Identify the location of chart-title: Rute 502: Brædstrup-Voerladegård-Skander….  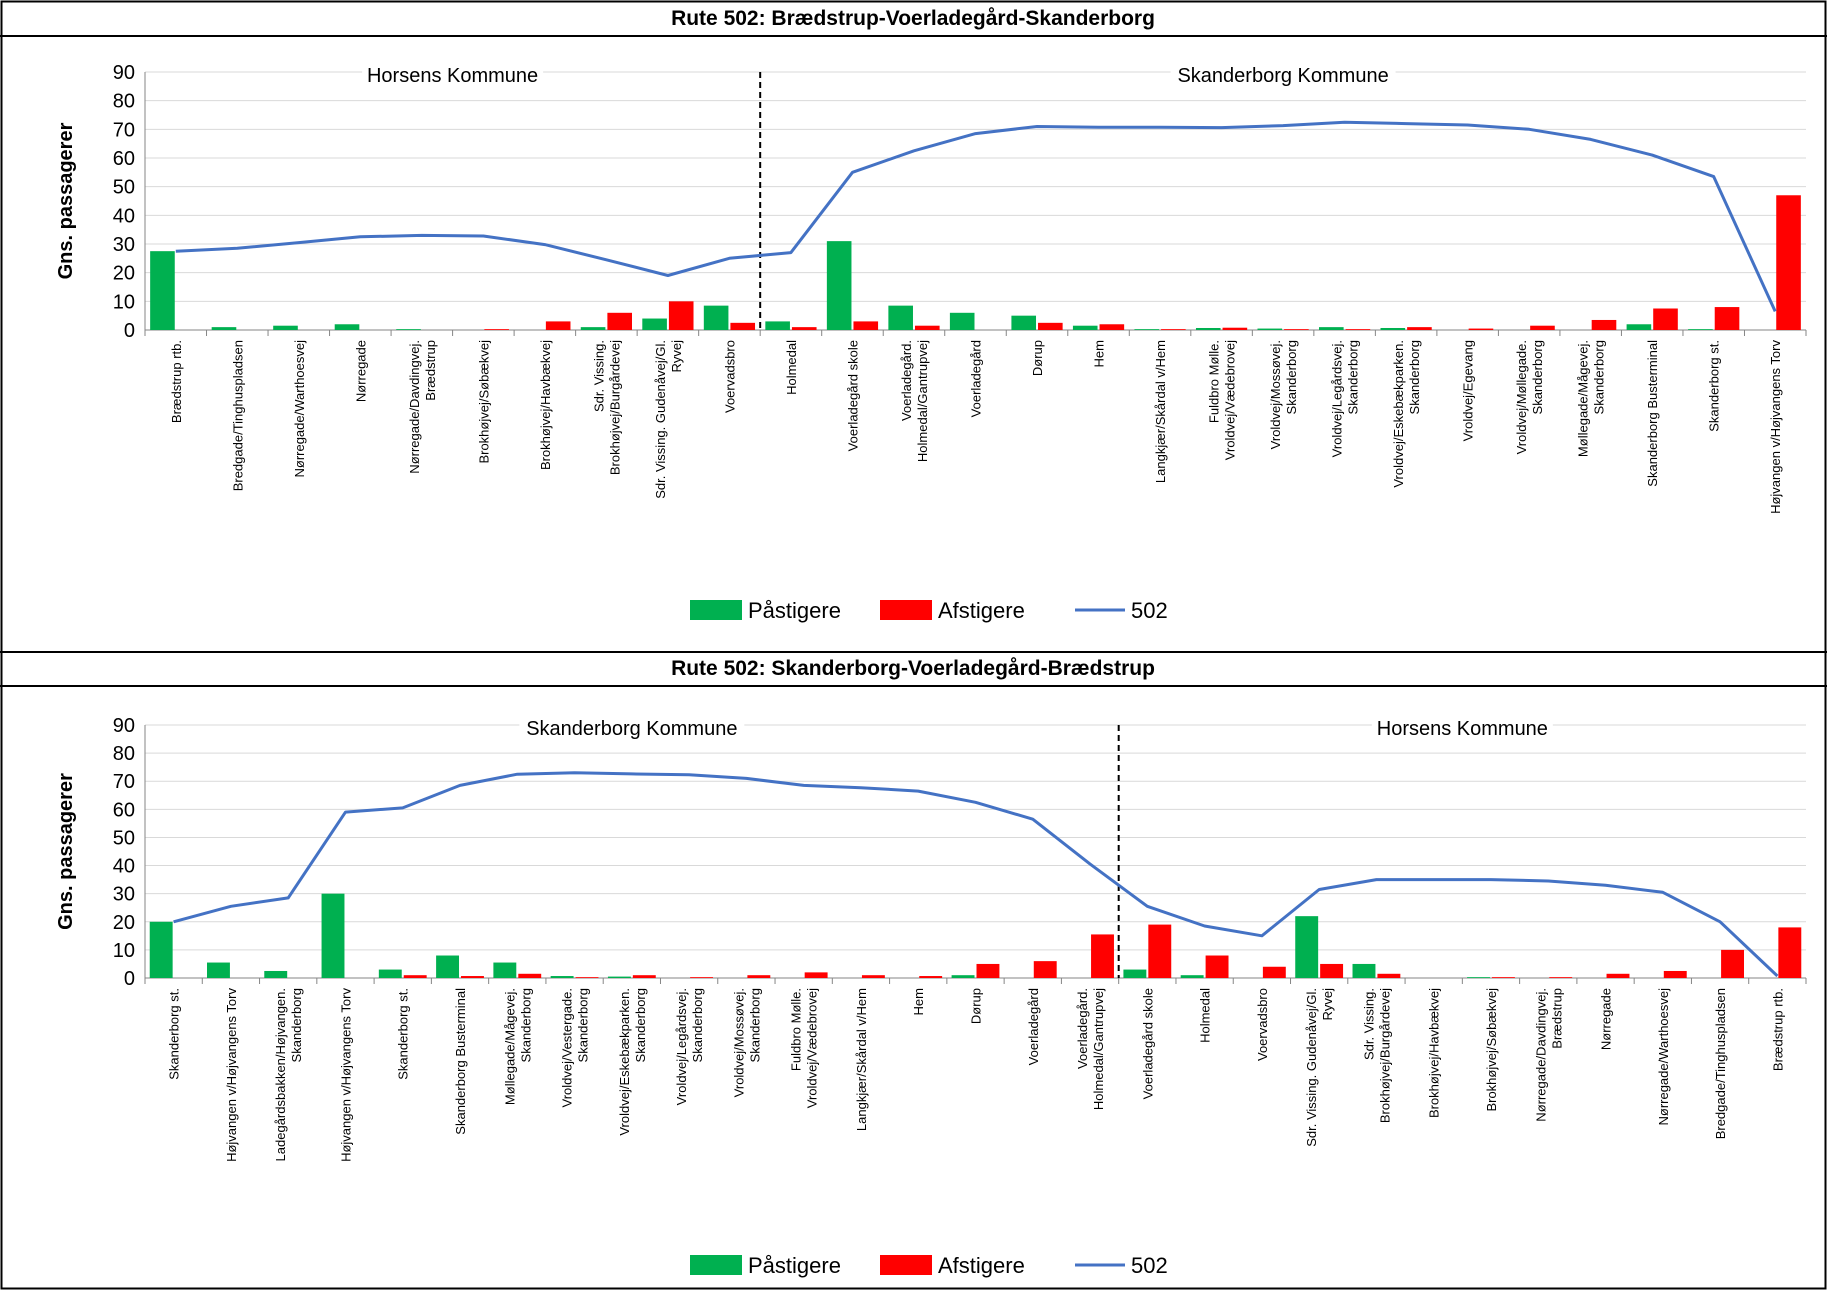
(913, 18).